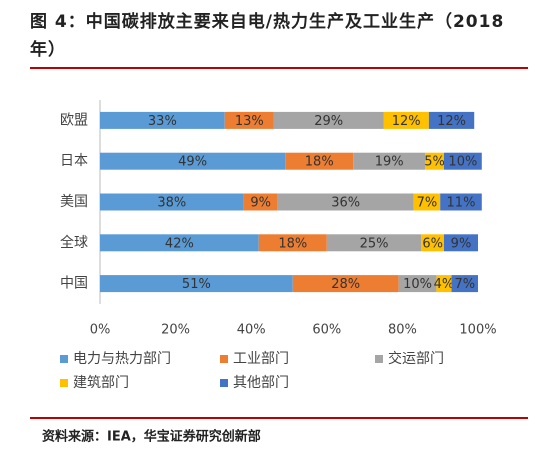 This screenshot has width=550, height=455. What do you see at coordinates (326, 330) in the screenshot?
I see `x-tick-label: 60%` at bounding box center [326, 330].